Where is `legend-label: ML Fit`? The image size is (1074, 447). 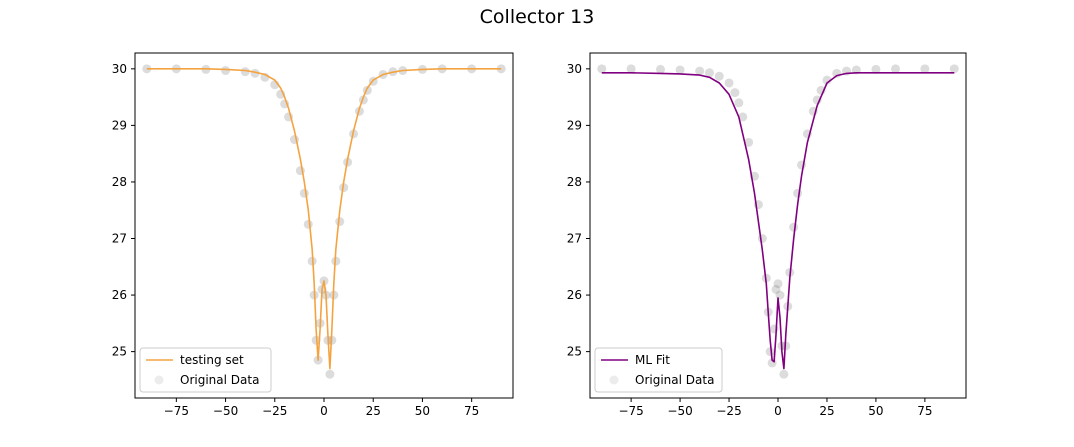
legend-label: ML Fit is located at coordinates (652, 360).